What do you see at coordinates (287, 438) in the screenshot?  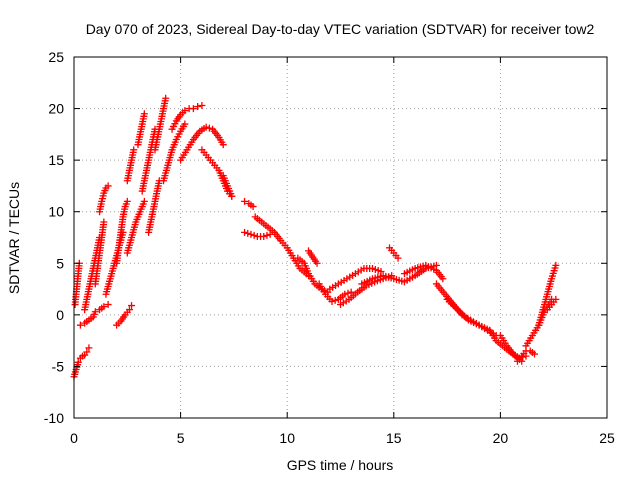 I see `x-tick-label: 10` at bounding box center [287, 438].